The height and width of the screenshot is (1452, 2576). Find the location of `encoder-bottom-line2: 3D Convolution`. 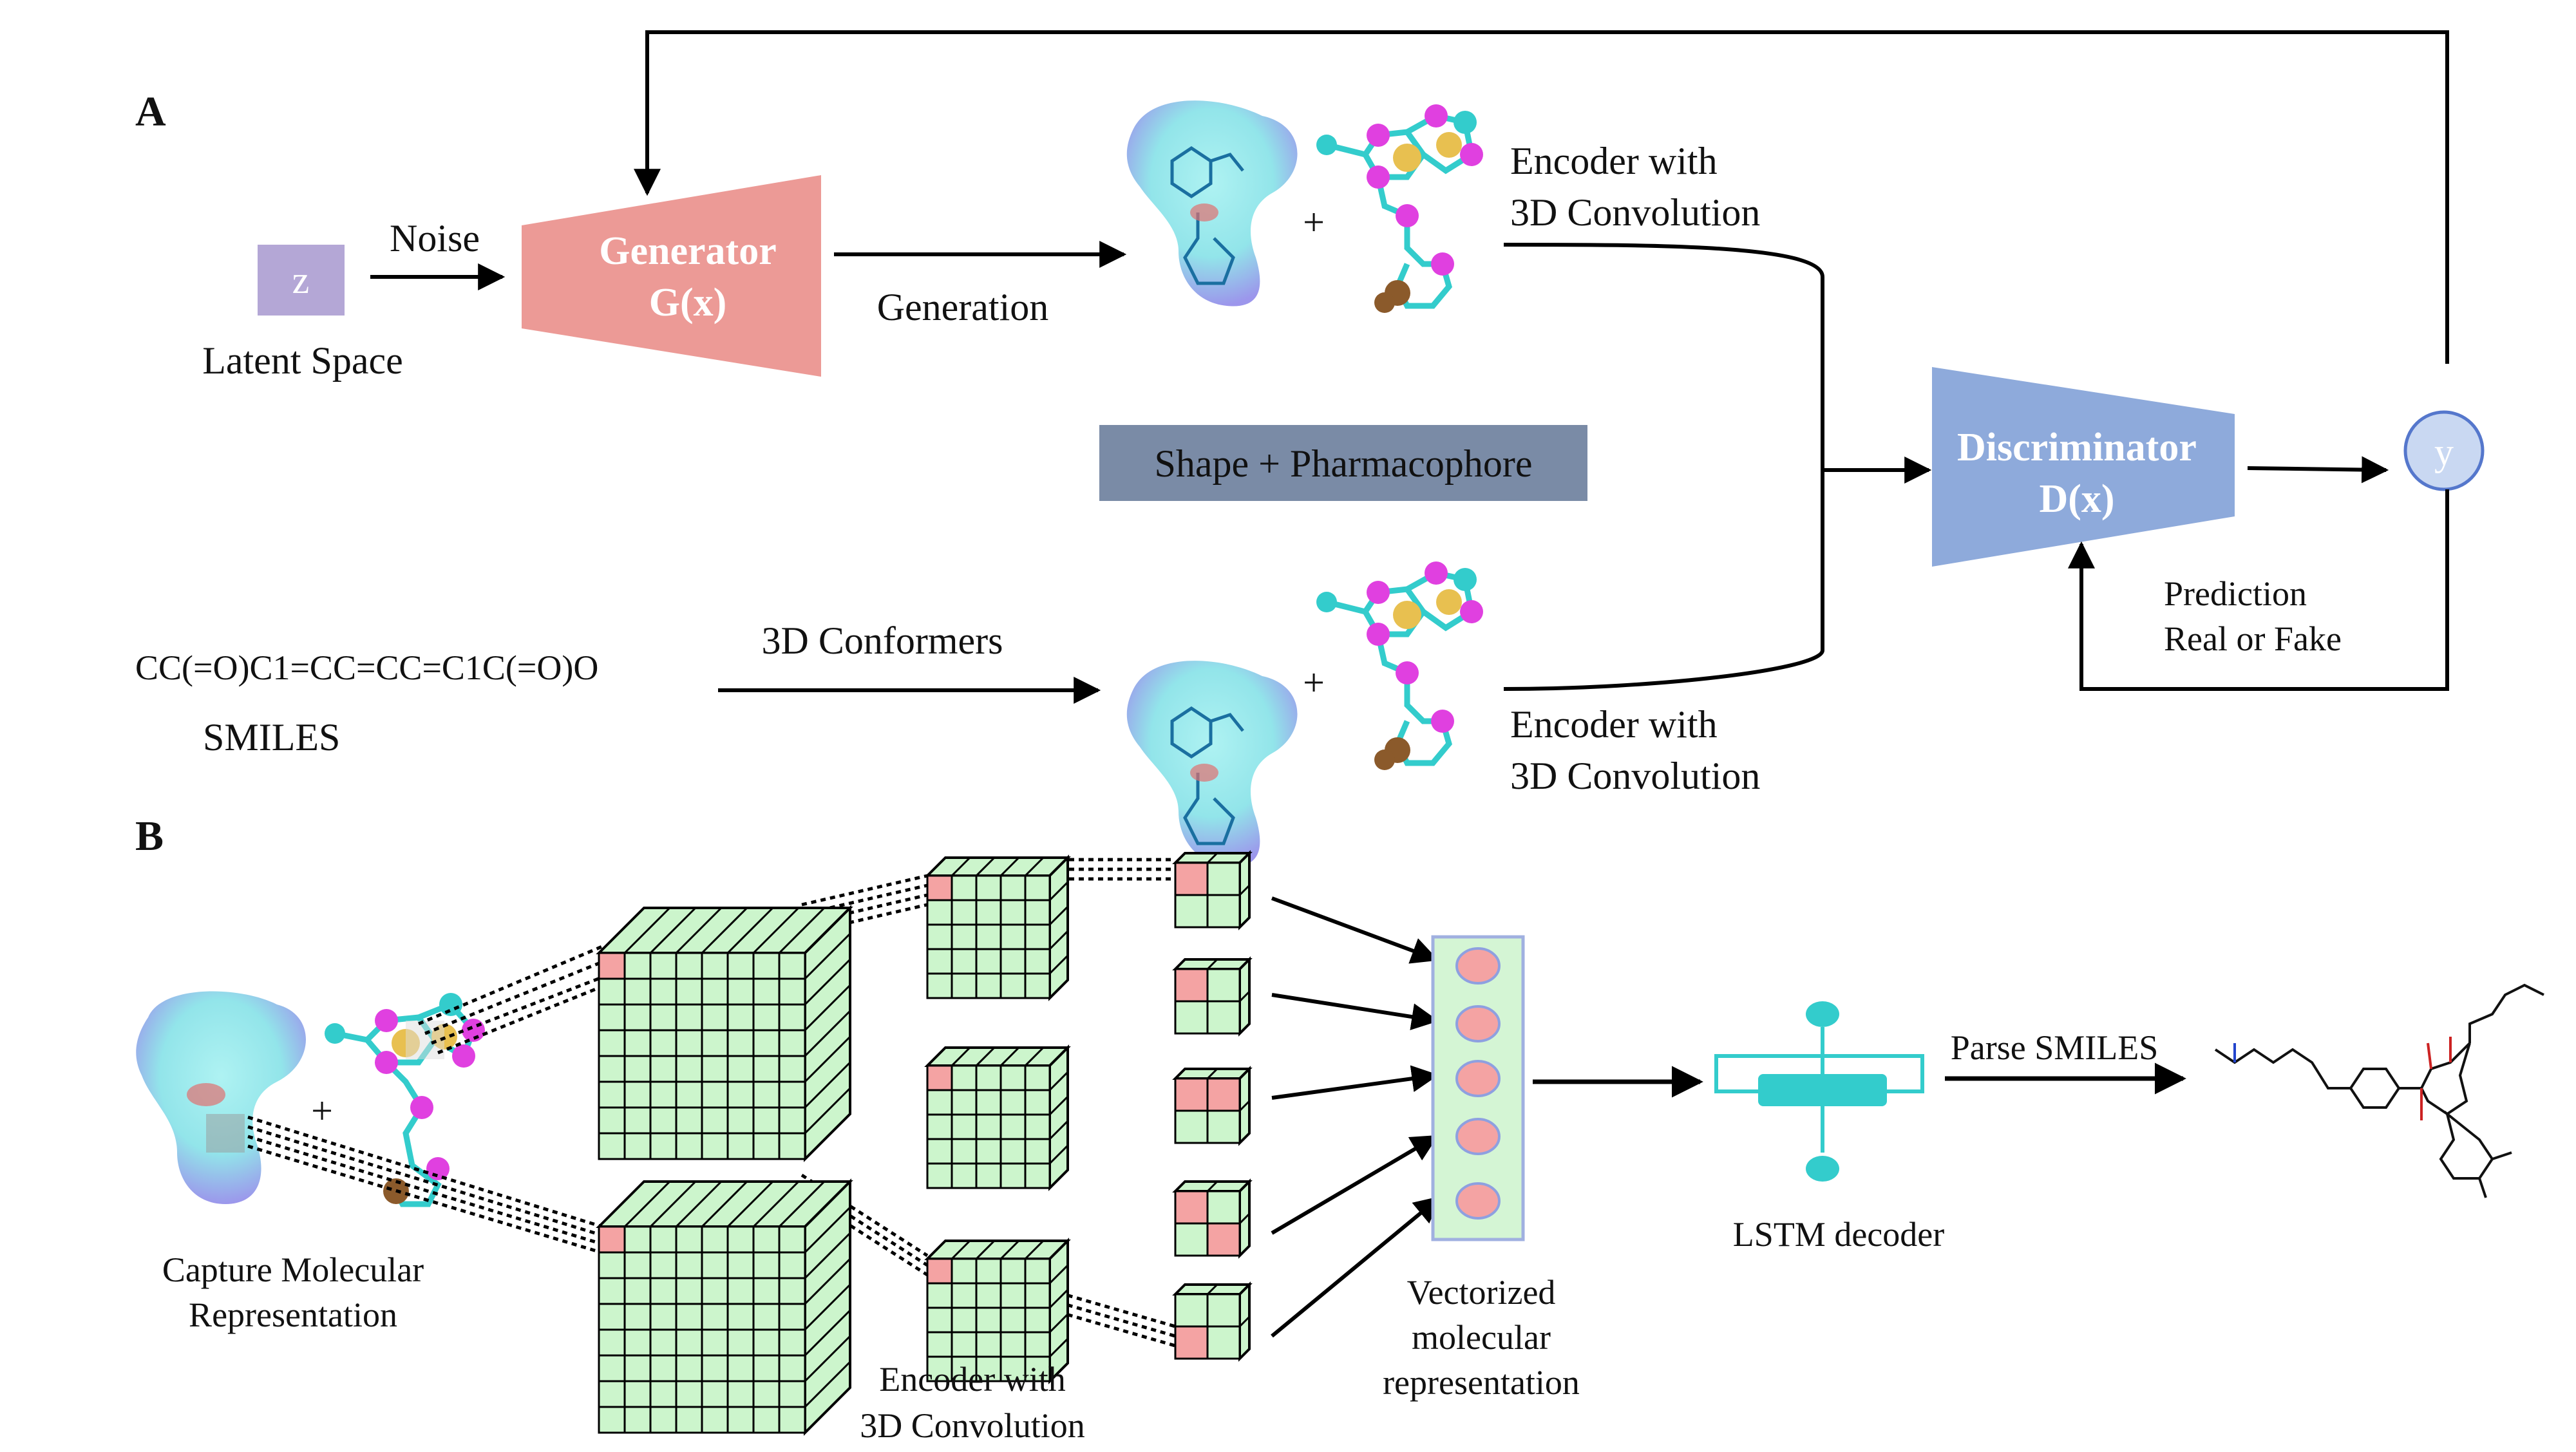

encoder-bottom-line2: 3D Convolution is located at coordinates (1635, 776).